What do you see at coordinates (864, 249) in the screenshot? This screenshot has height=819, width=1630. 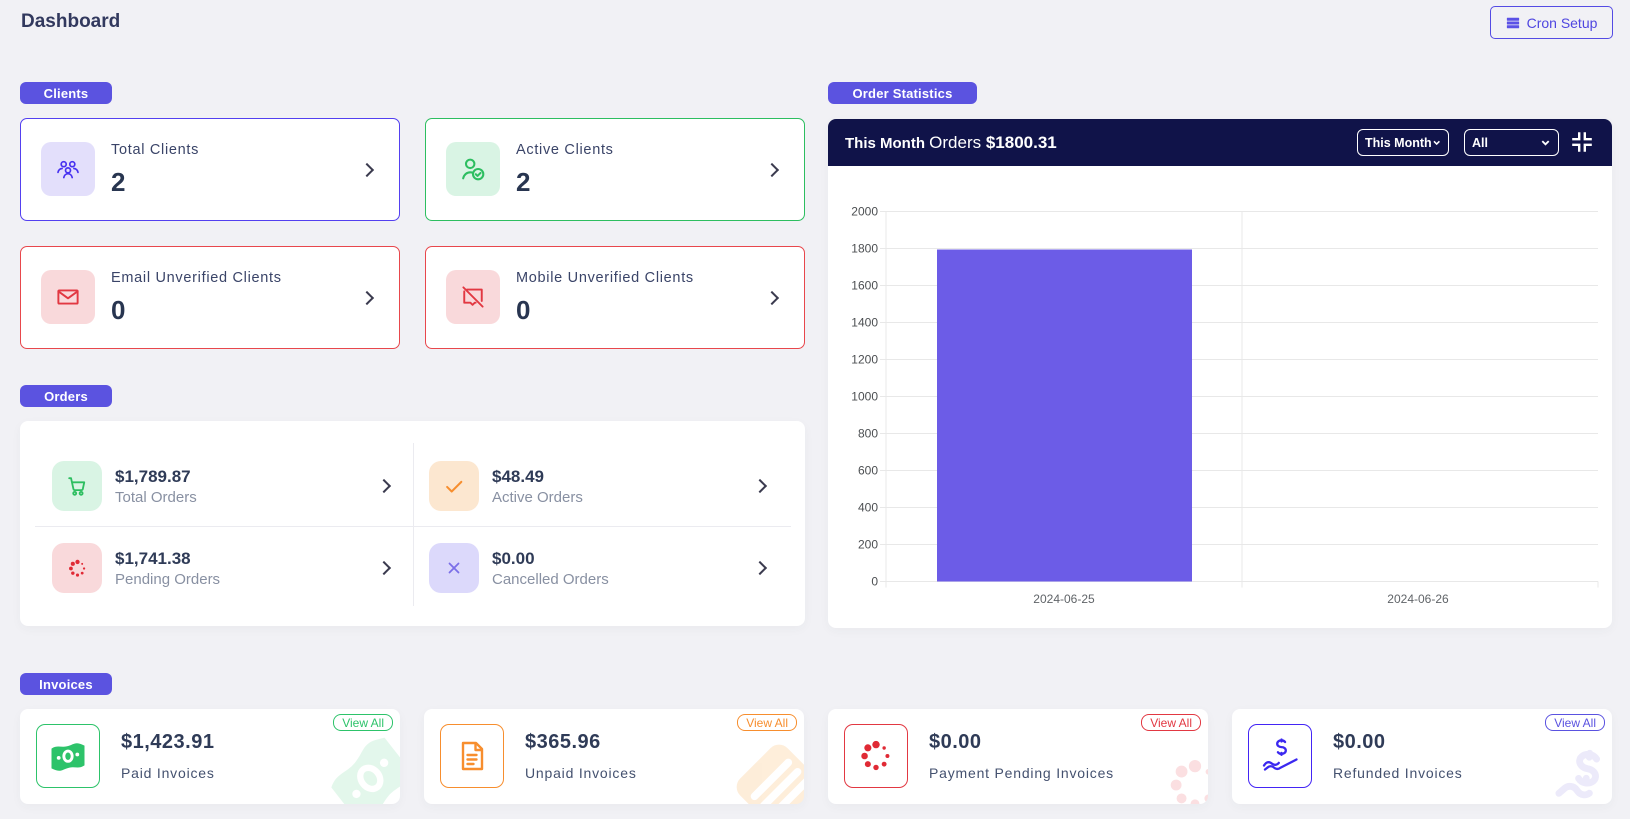 I see `svg-text: 1800` at bounding box center [864, 249].